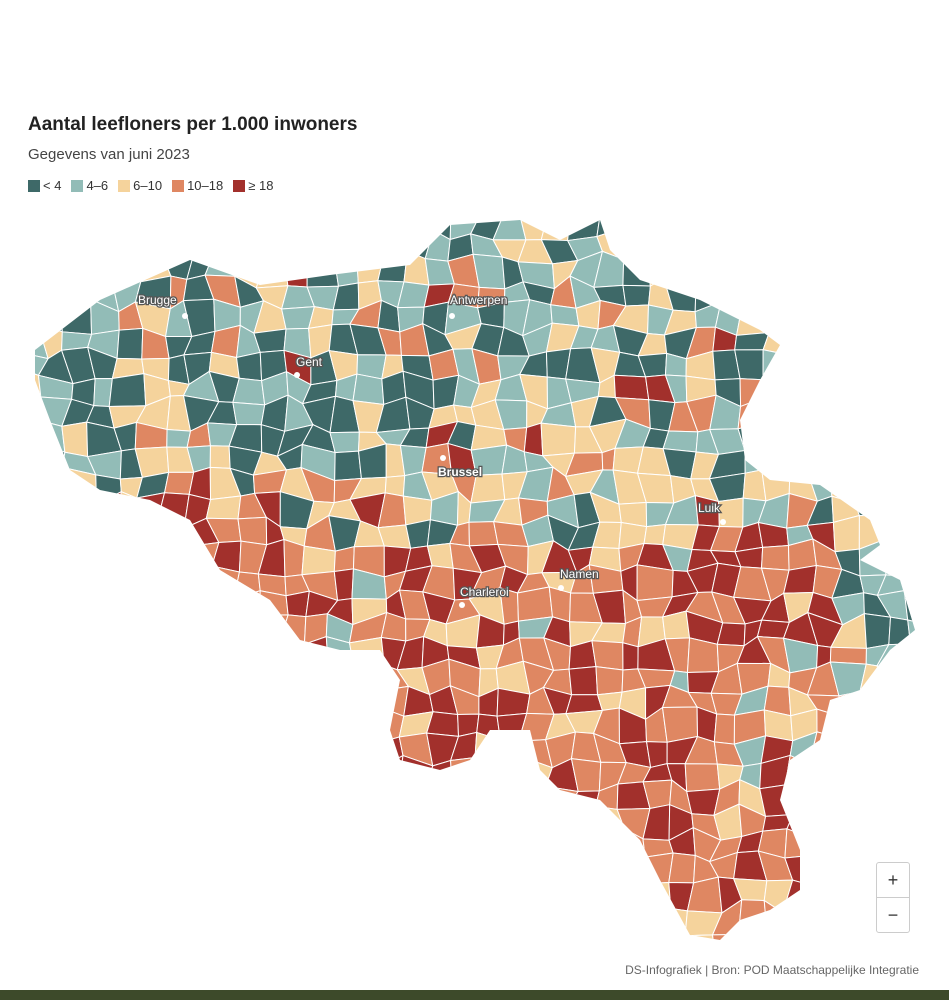 This screenshot has height=1000, width=949. I want to click on city-label: Luik, so click(709, 508).